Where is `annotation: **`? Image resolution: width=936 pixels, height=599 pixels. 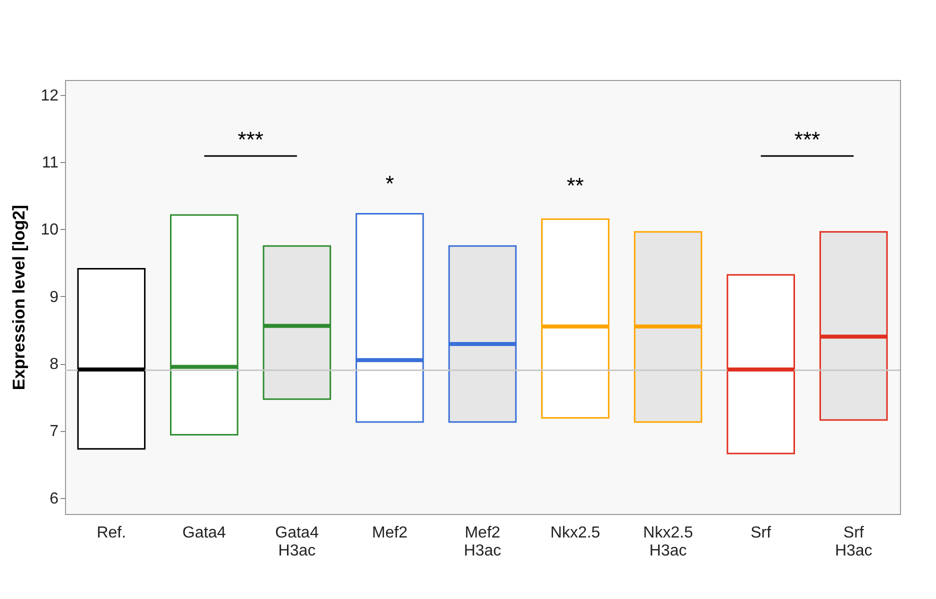
annotation: ** is located at coordinates (575, 185).